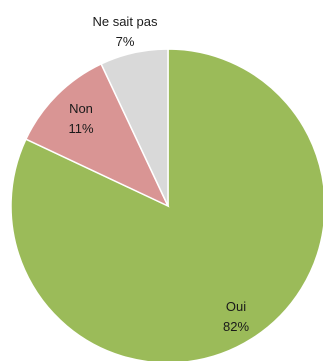 This screenshot has width=323, height=361. What do you see at coordinates (125, 41) in the screenshot?
I see `slice-value-ne-sait-pas: 7%` at bounding box center [125, 41].